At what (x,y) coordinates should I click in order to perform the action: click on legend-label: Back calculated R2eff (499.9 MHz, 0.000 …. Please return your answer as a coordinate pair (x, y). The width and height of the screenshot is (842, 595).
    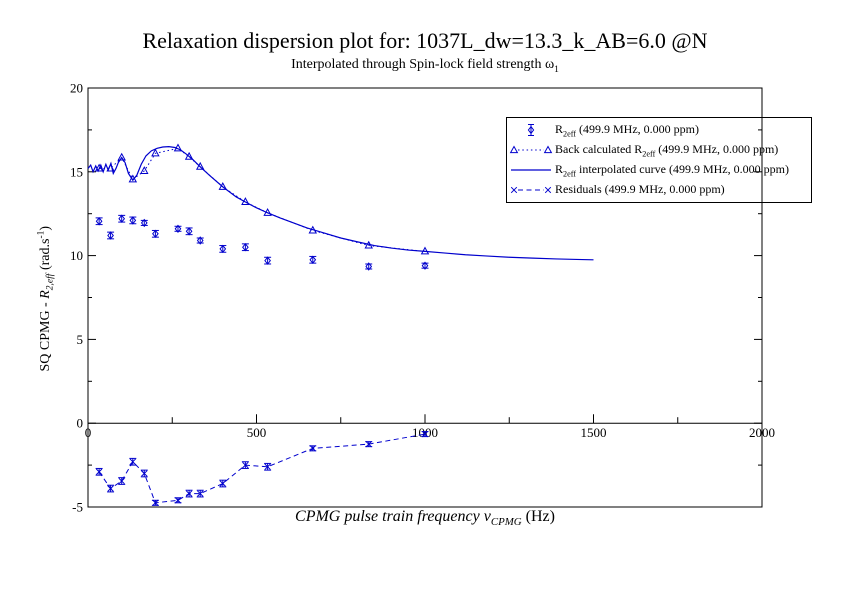
    Looking at the image, I should click on (667, 150).